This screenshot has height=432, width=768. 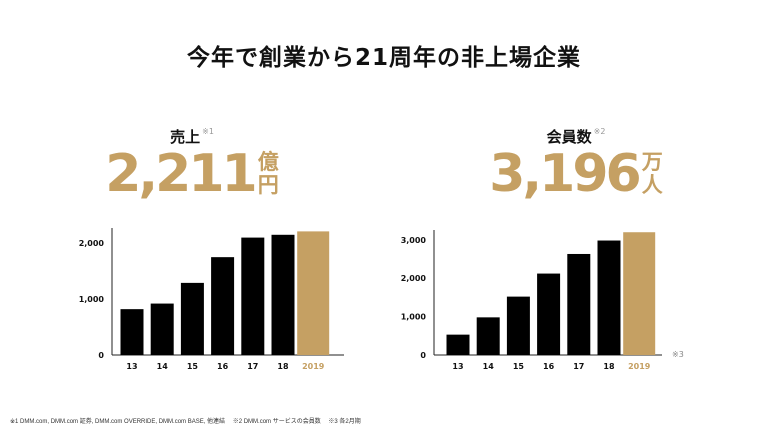 I want to click on members-number: 3,196, so click(x=565, y=174).